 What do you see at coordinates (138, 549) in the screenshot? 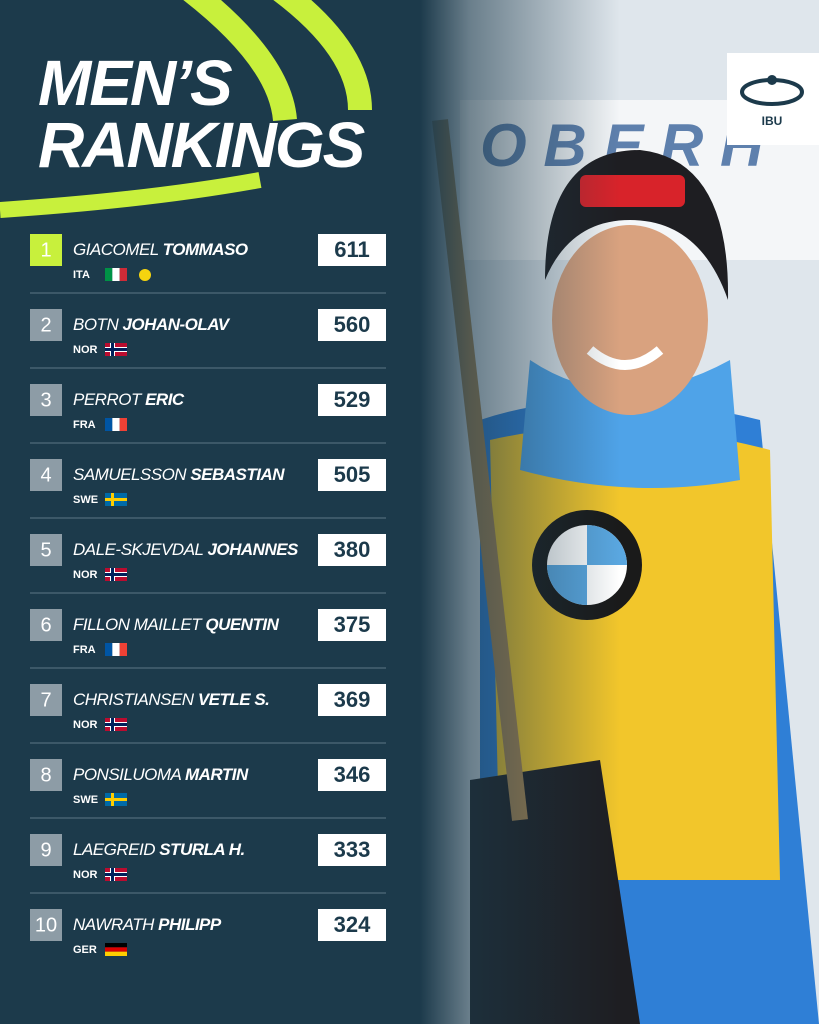
I see `surname: DALE-SKJEVDAL` at bounding box center [138, 549].